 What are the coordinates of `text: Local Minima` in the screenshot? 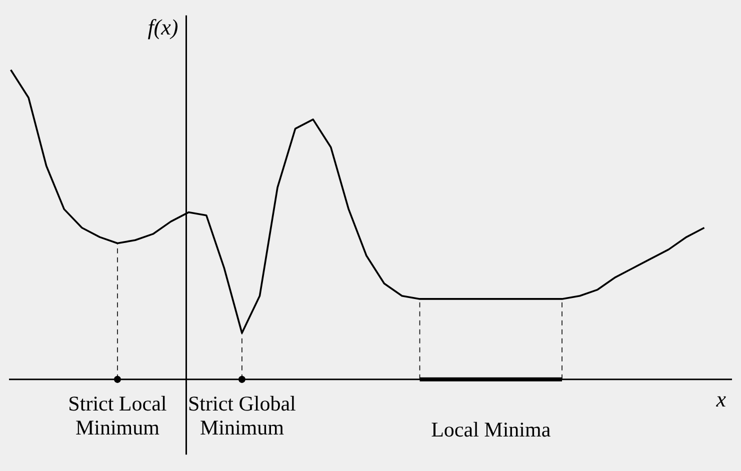 It's located at (491, 429).